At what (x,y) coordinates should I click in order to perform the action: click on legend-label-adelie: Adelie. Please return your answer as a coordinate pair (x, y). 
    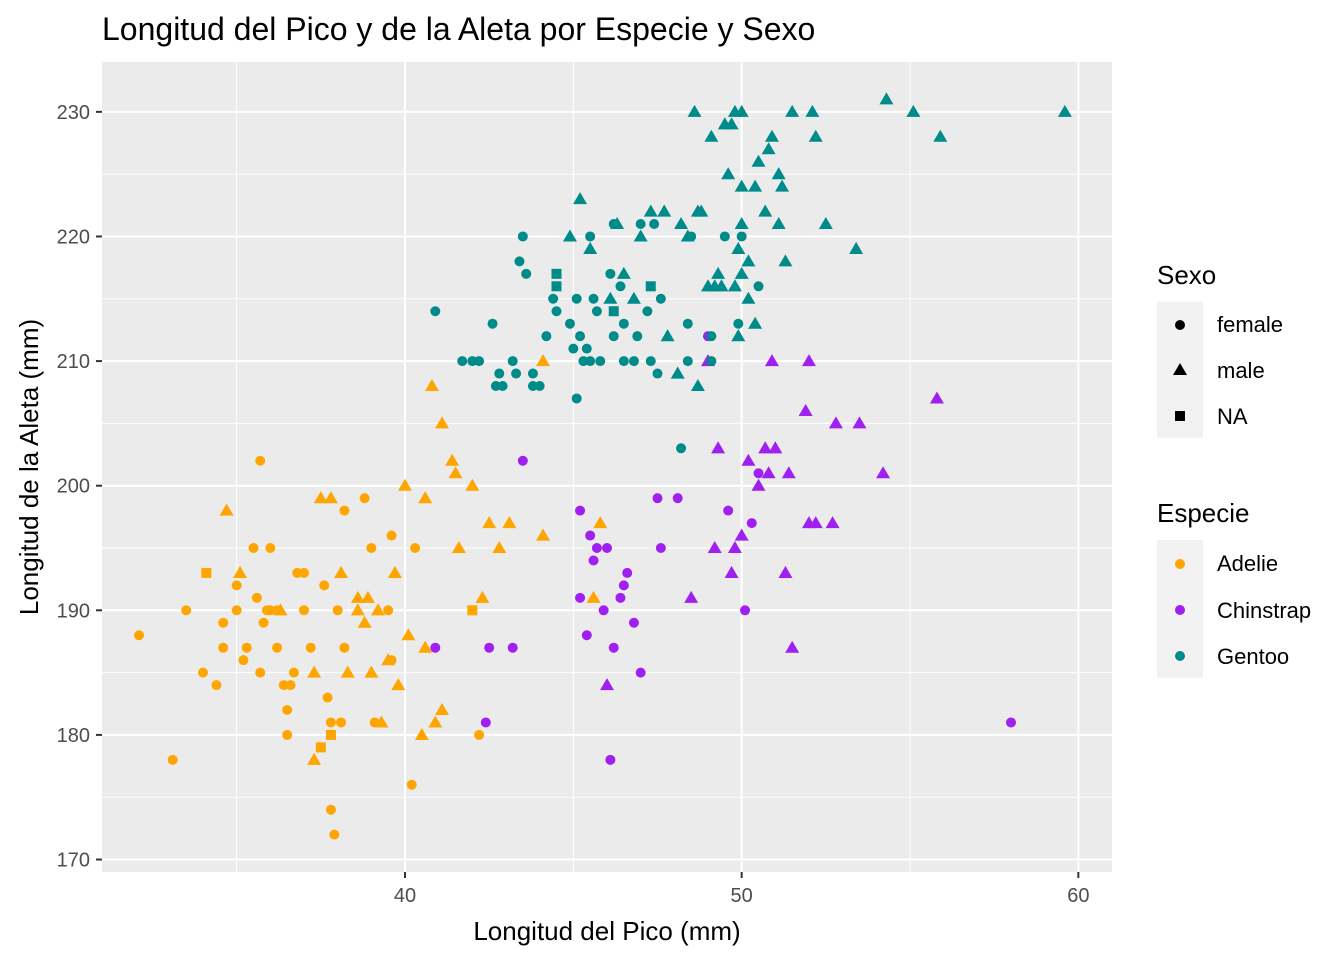
    Looking at the image, I should click on (1247, 563).